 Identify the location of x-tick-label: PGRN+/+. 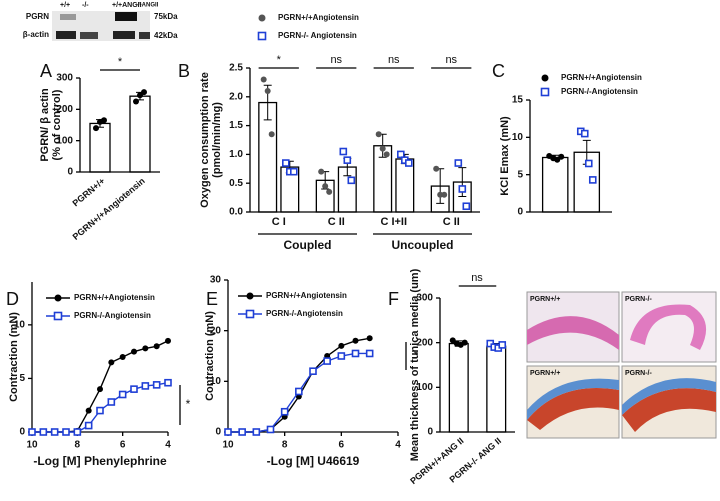
(88, 192).